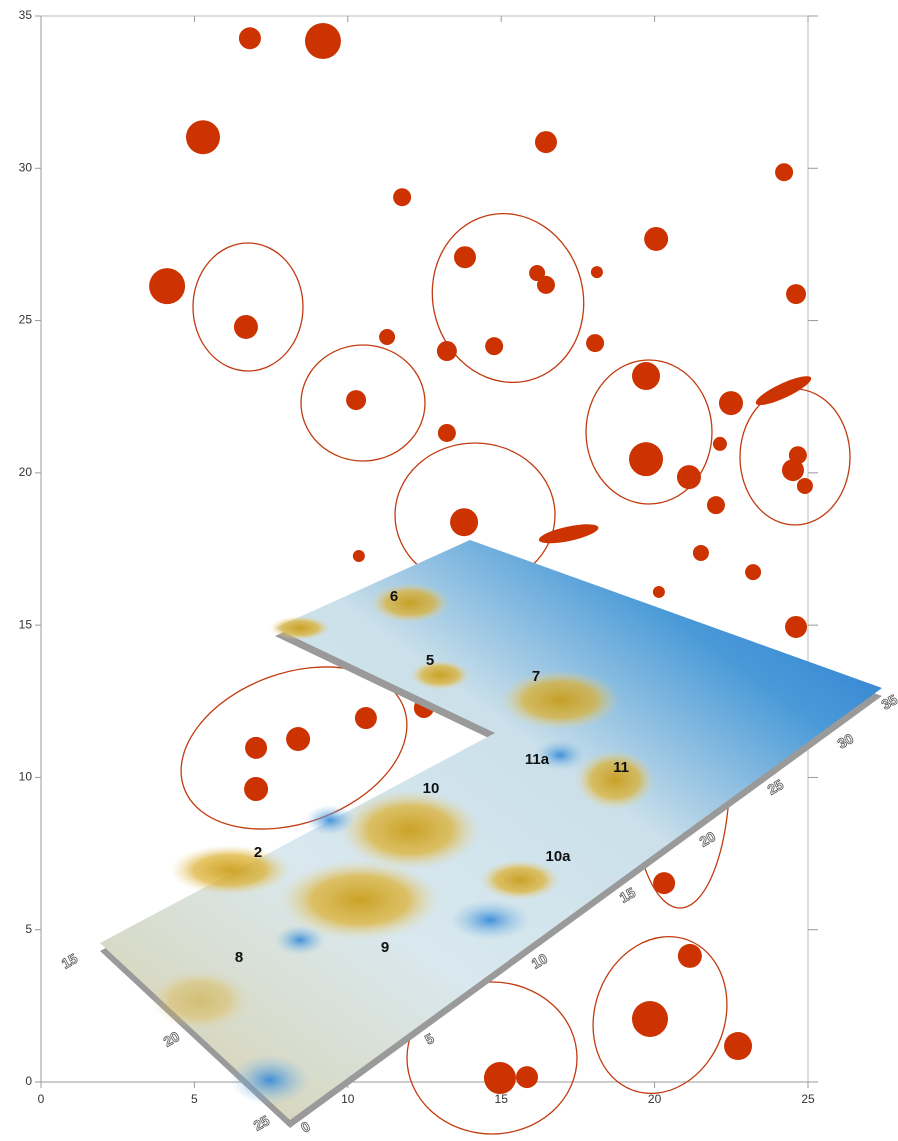  I want to click on y-tick-label: 10, so click(26, 777).